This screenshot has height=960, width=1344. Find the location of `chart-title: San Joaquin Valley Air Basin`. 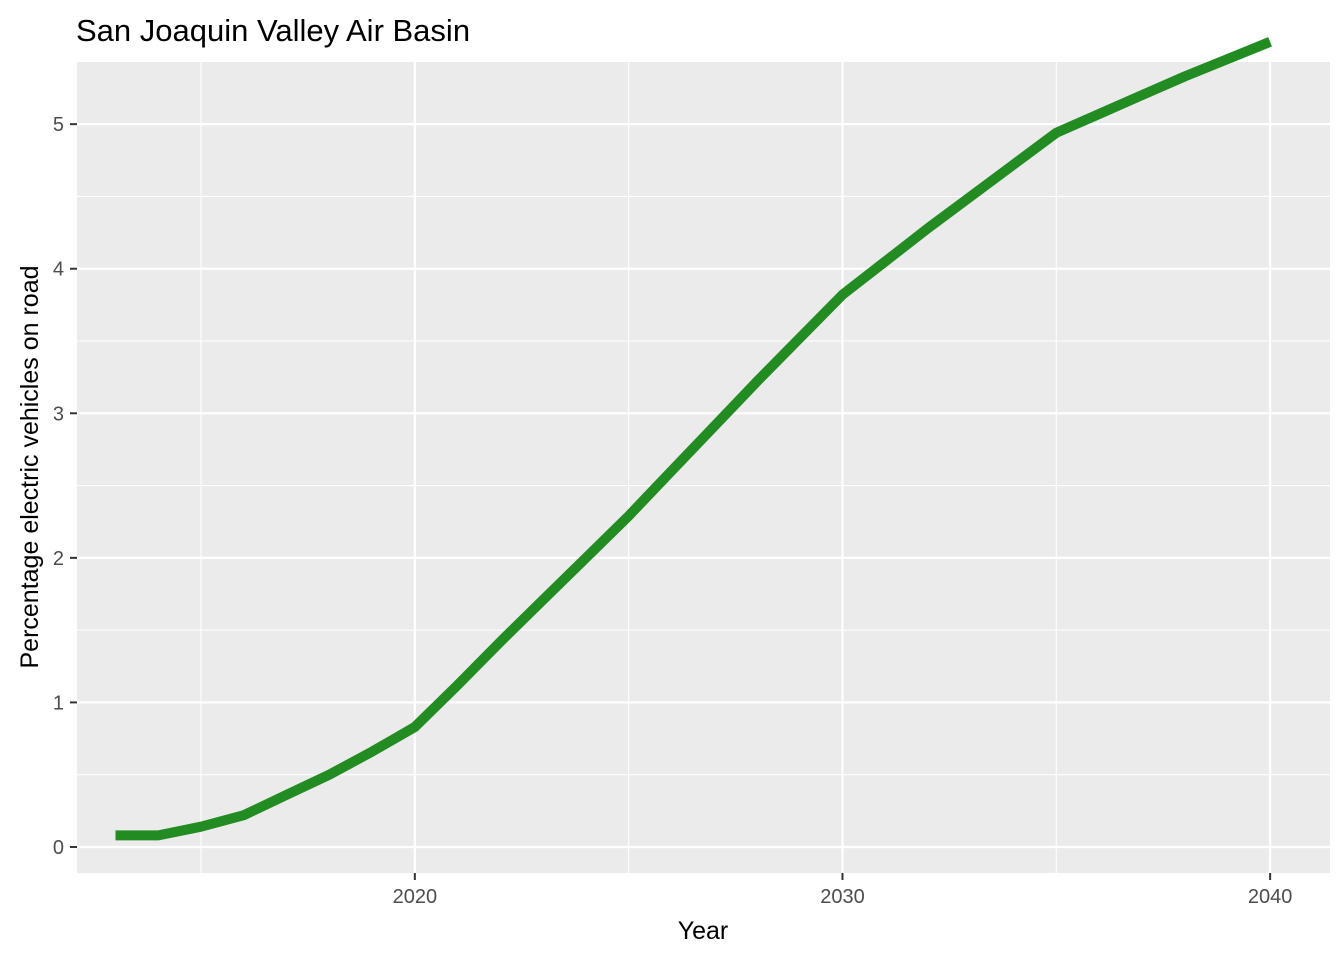

chart-title: San Joaquin Valley Air Basin is located at coordinates (273, 30).